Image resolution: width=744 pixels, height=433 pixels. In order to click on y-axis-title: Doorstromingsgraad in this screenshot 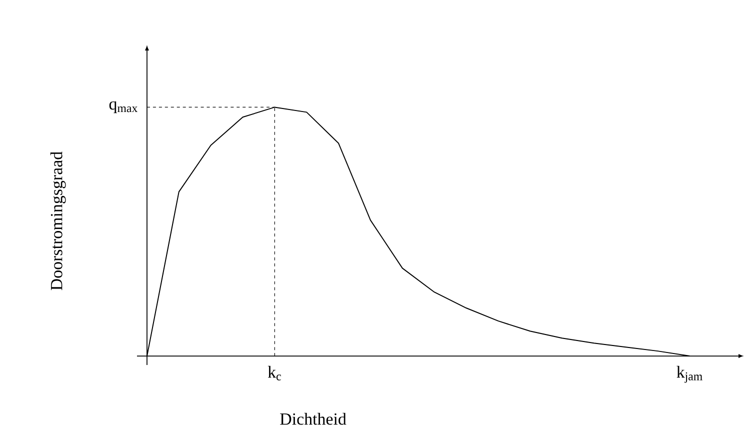, I will do `click(58, 221)`.